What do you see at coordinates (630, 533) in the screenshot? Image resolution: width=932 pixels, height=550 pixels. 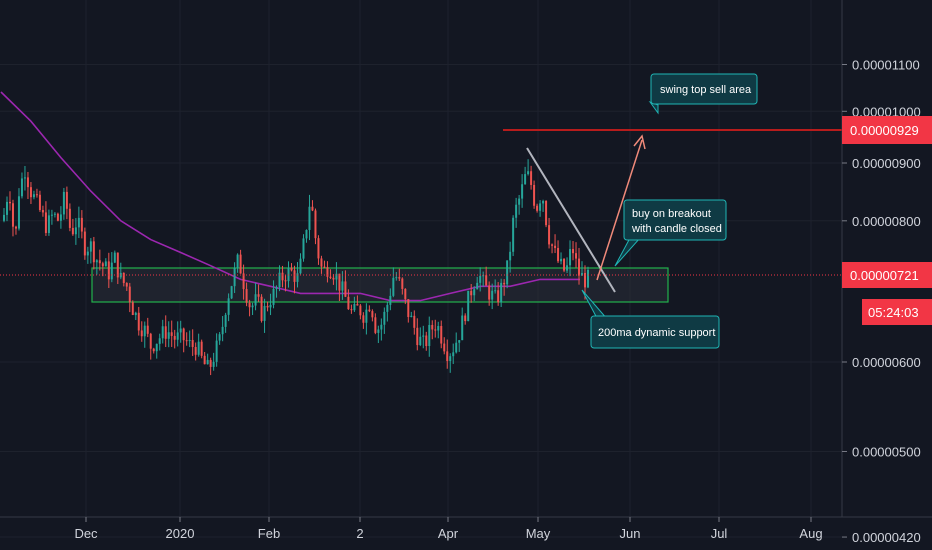 I see `x-tick-label: Jun` at bounding box center [630, 533].